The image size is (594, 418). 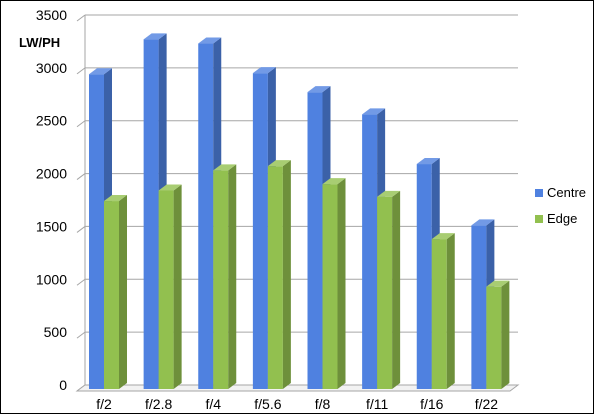 What do you see at coordinates (560, 205) in the screenshot?
I see `legend: Centre Edge` at bounding box center [560, 205].